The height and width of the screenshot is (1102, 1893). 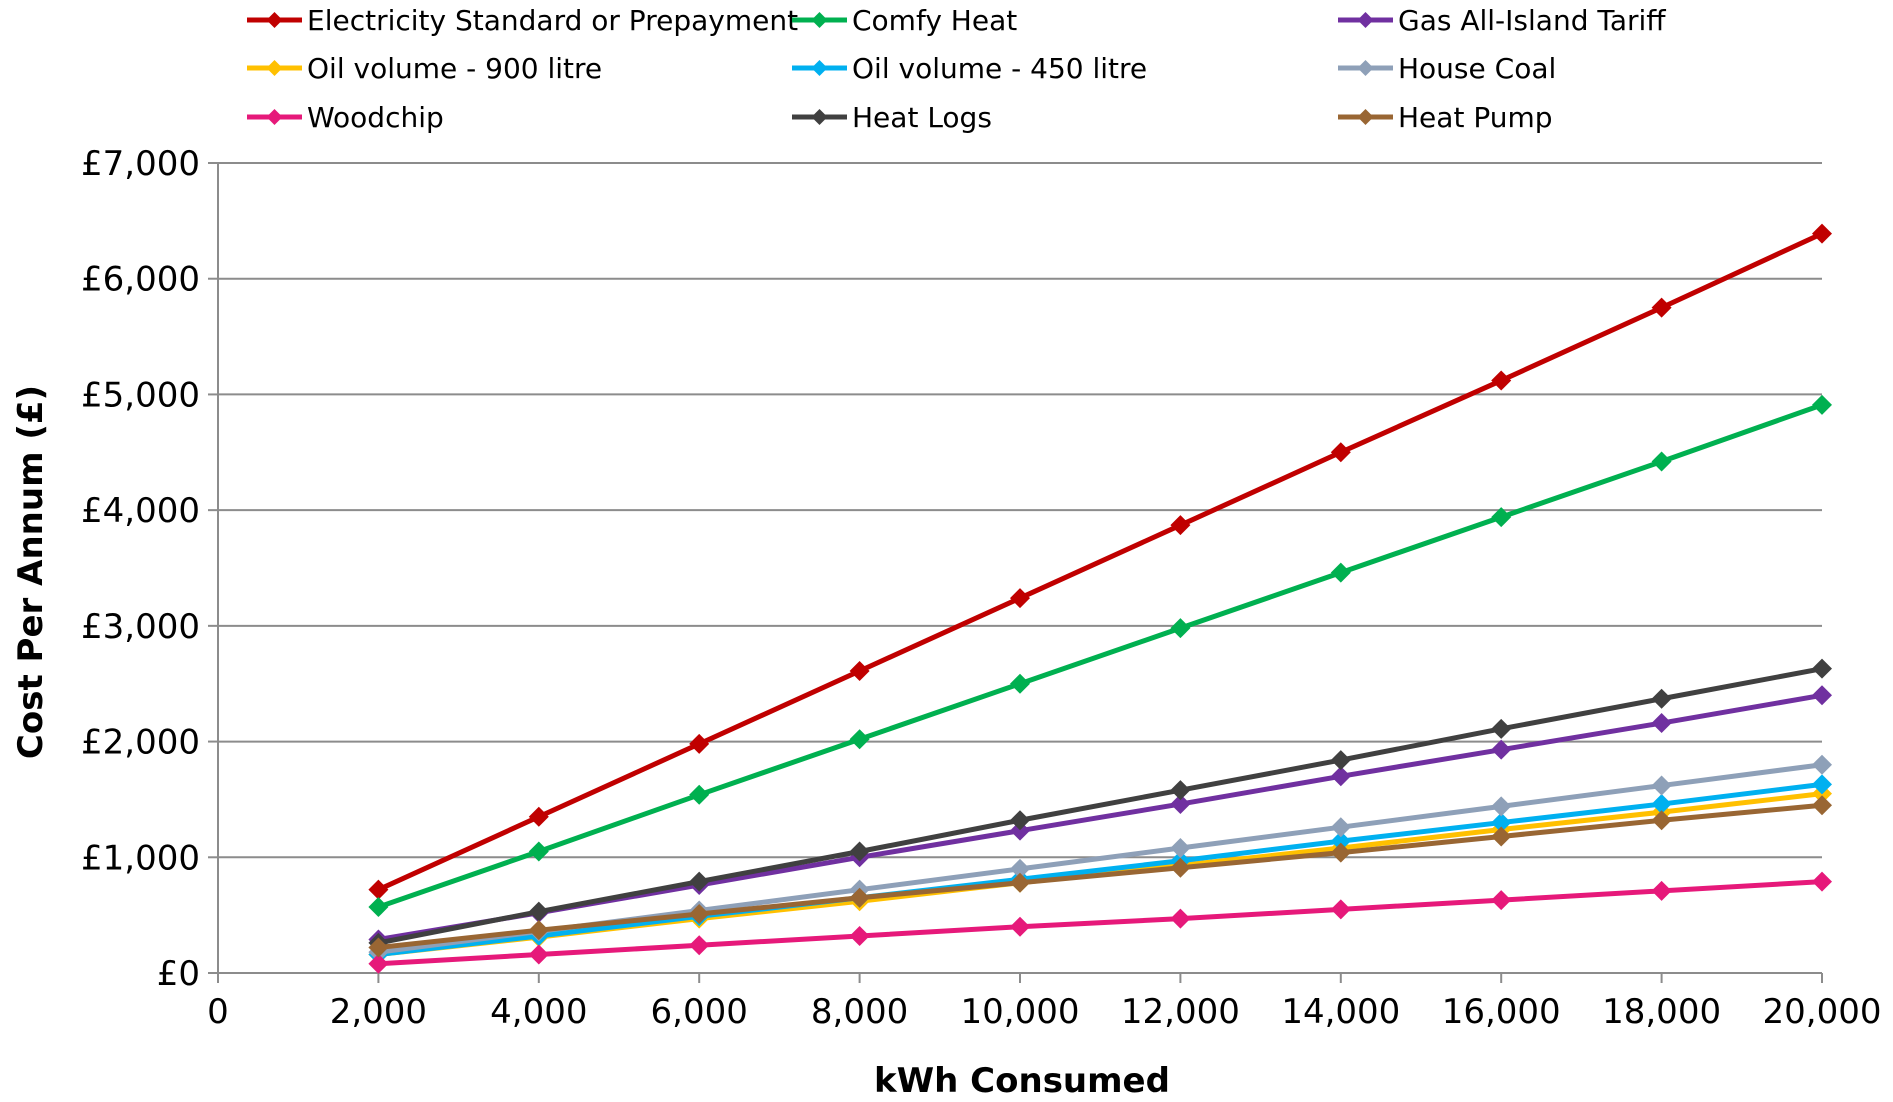 I want to click on legend-item: Woodchip, so click(x=345, y=117).